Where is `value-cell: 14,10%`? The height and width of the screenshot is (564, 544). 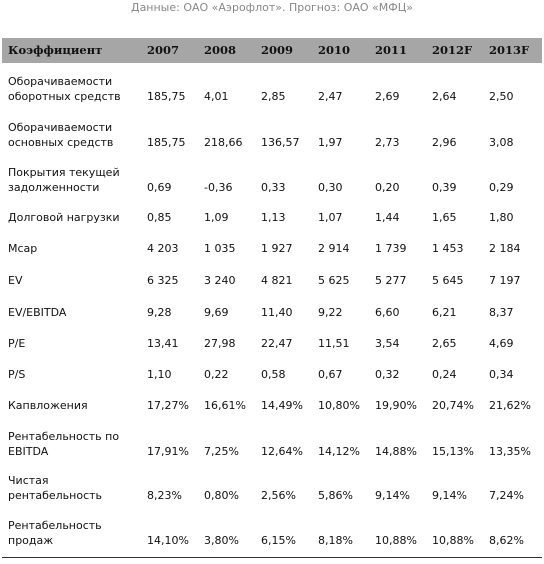
value-cell: 14,10% is located at coordinates (168, 540).